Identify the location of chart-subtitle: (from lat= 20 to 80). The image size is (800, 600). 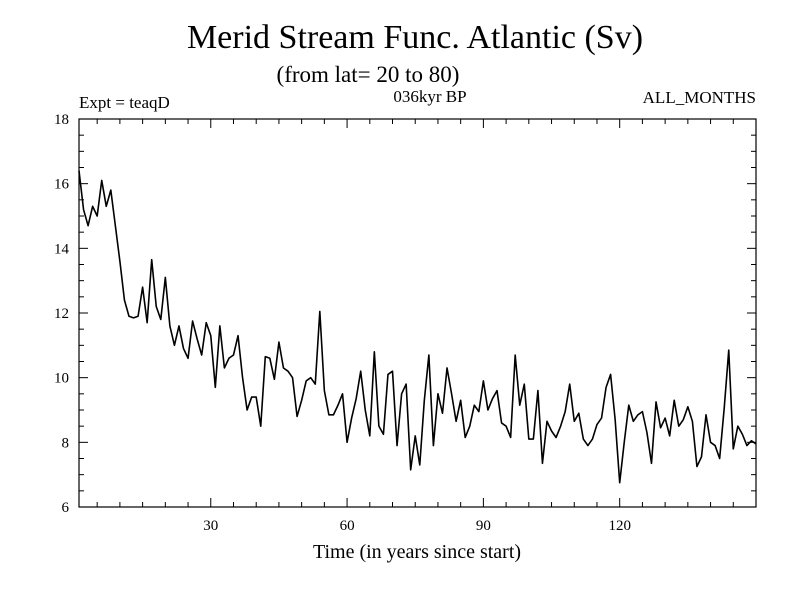
(368, 74).